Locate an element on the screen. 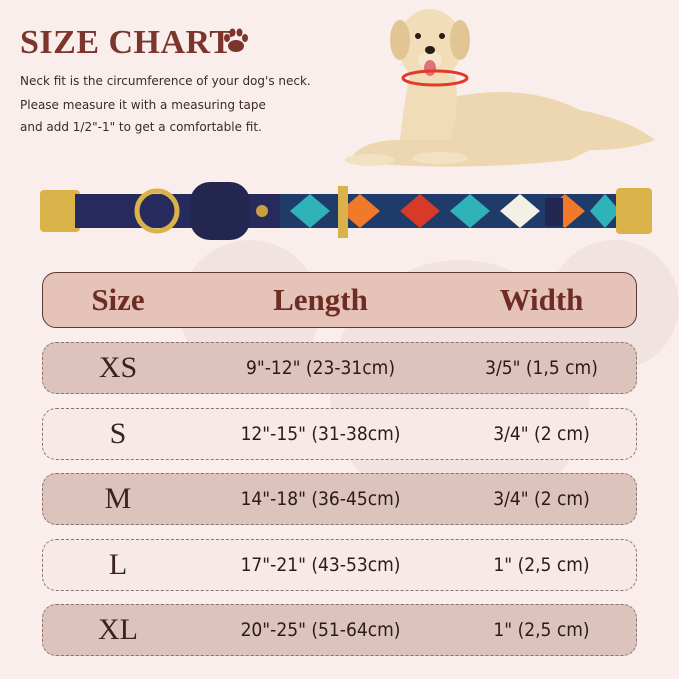 The height and width of the screenshot is (679, 679). header-size: Size is located at coordinates (118, 299).